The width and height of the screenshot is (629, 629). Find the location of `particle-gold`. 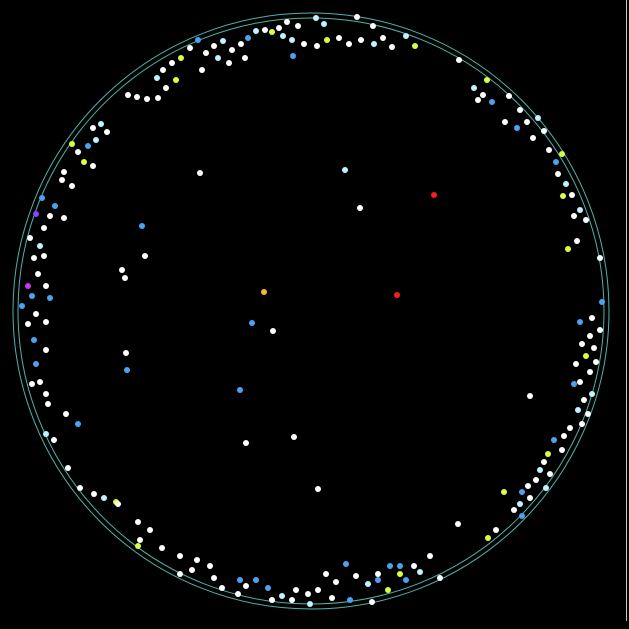

particle-gold is located at coordinates (264, 292).